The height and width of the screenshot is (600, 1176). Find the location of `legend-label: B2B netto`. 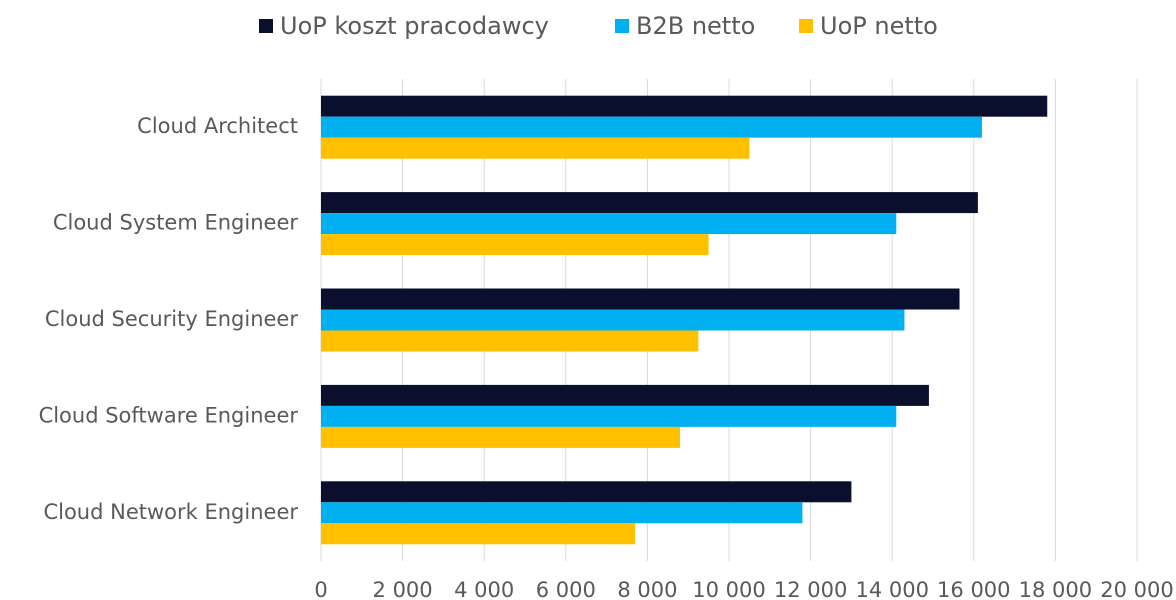

legend-label: B2B netto is located at coordinates (695, 26).